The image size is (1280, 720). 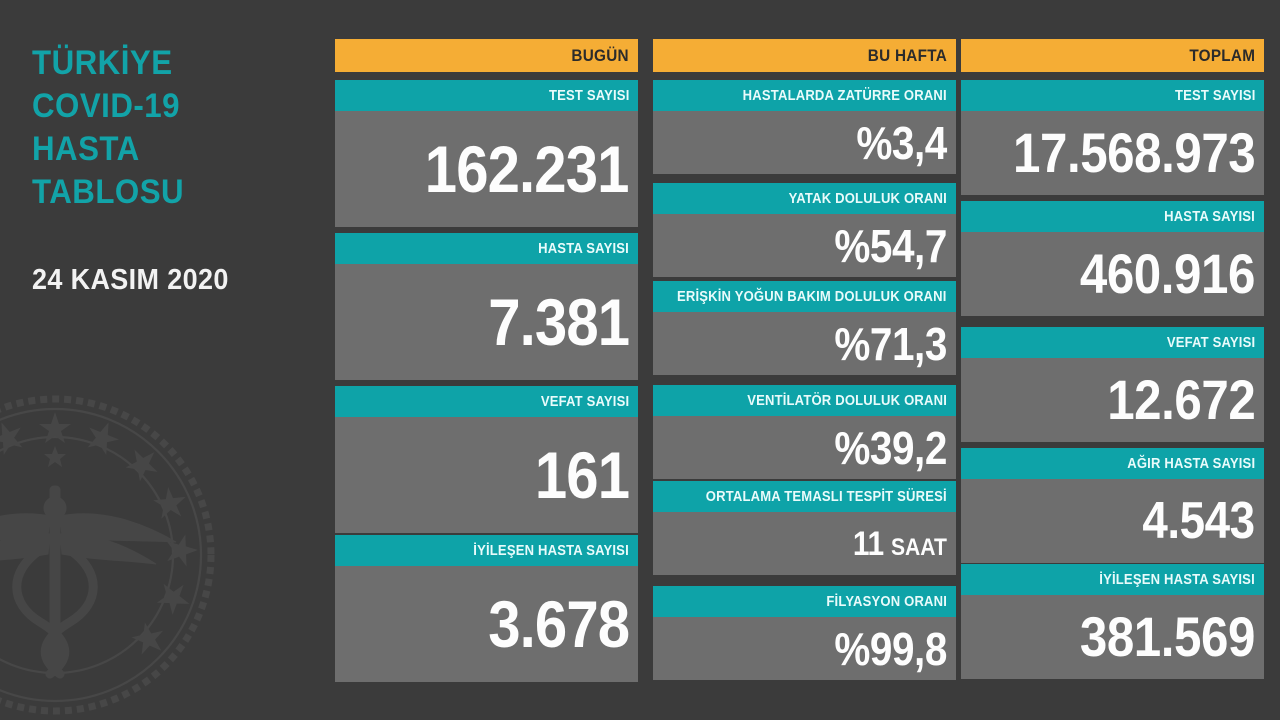 What do you see at coordinates (886, 601) in the screenshot?
I see `stat-label-text: FİLYASYON ORANI` at bounding box center [886, 601].